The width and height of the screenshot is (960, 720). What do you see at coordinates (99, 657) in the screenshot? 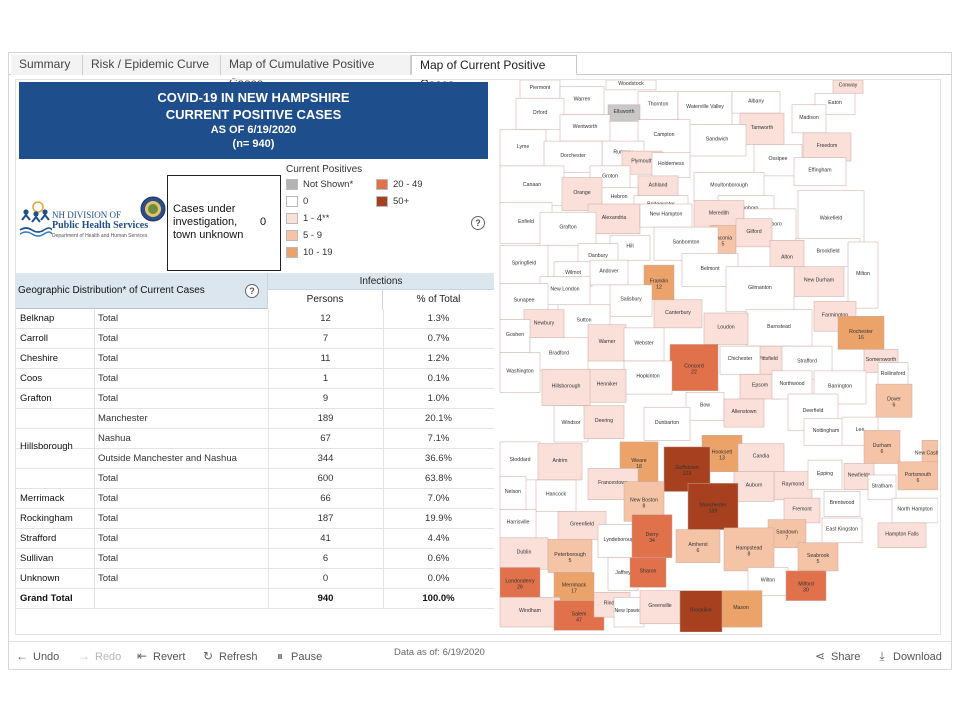
I see `redo-button: → Redo` at bounding box center [99, 657].